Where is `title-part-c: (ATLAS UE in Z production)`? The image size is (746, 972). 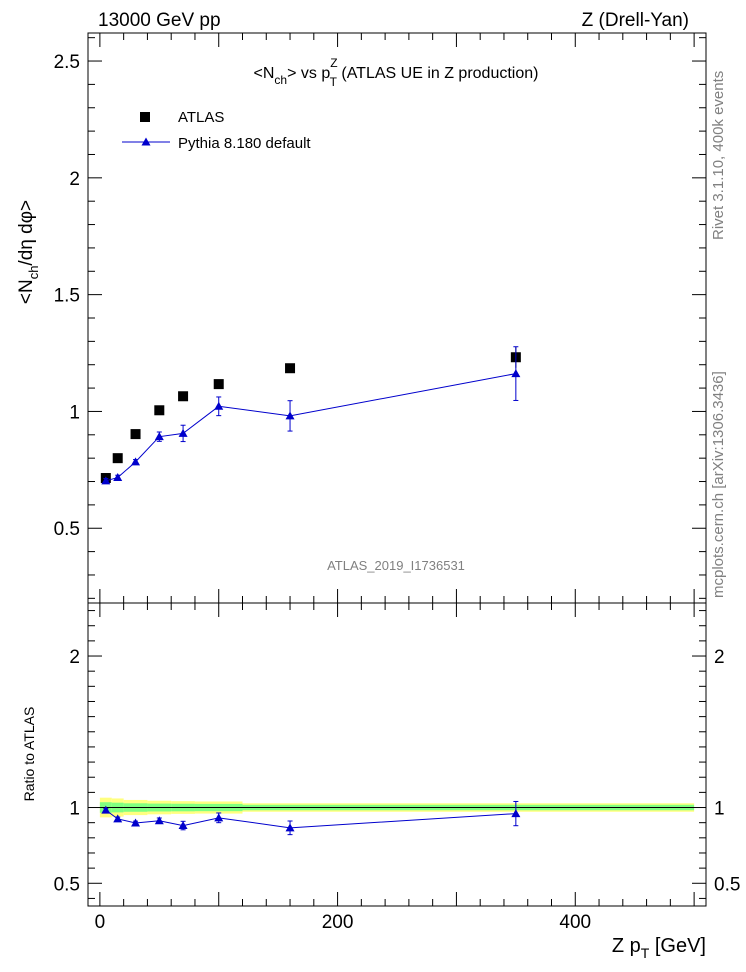 title-part-c: (ATLAS UE in Z production) is located at coordinates (438, 73).